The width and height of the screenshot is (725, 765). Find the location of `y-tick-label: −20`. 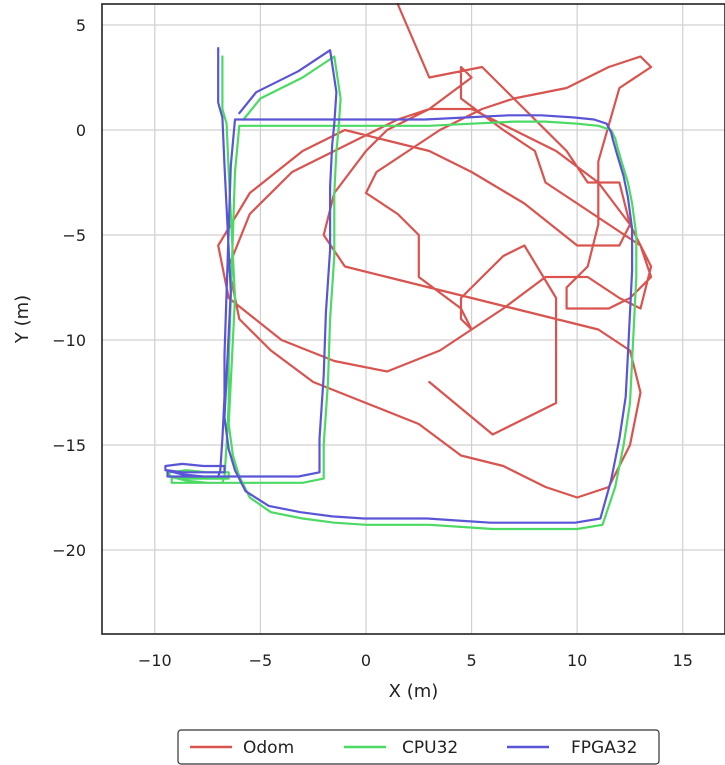

y-tick-label: −20 is located at coordinates (69, 550).